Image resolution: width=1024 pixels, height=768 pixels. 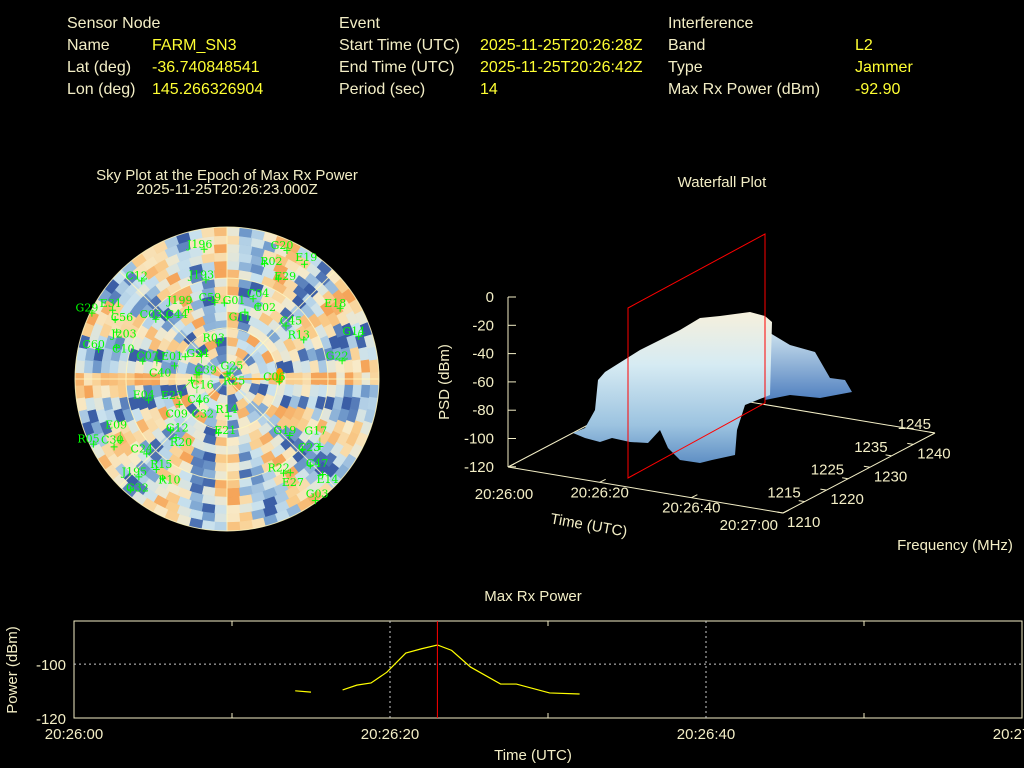 I want to click on satellite-label: C02, so click(x=265, y=307).